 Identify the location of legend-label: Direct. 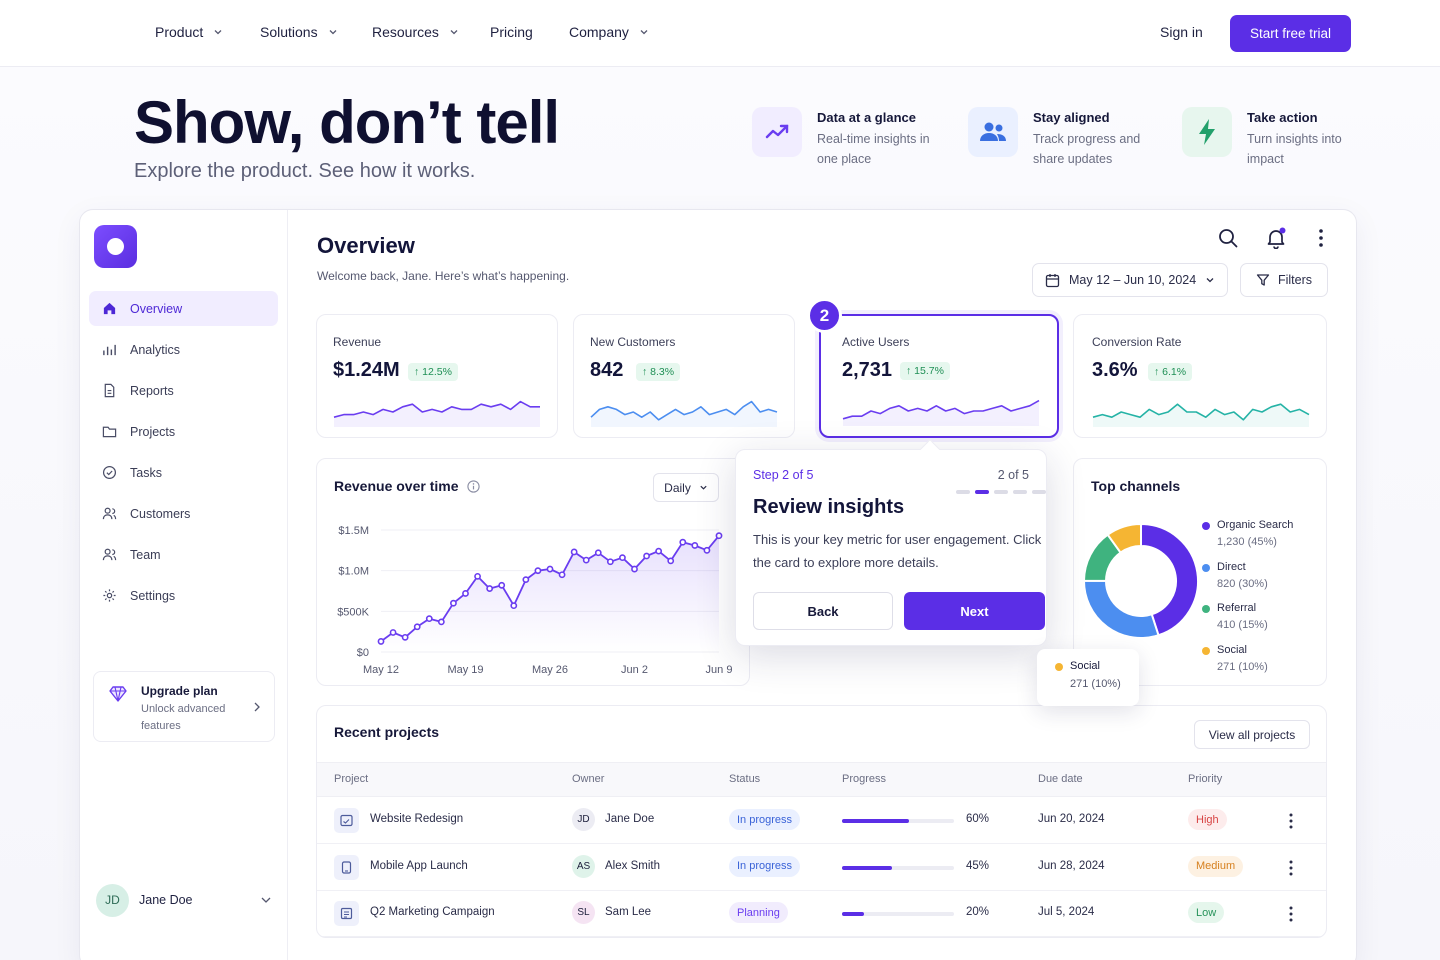
(1231, 566).